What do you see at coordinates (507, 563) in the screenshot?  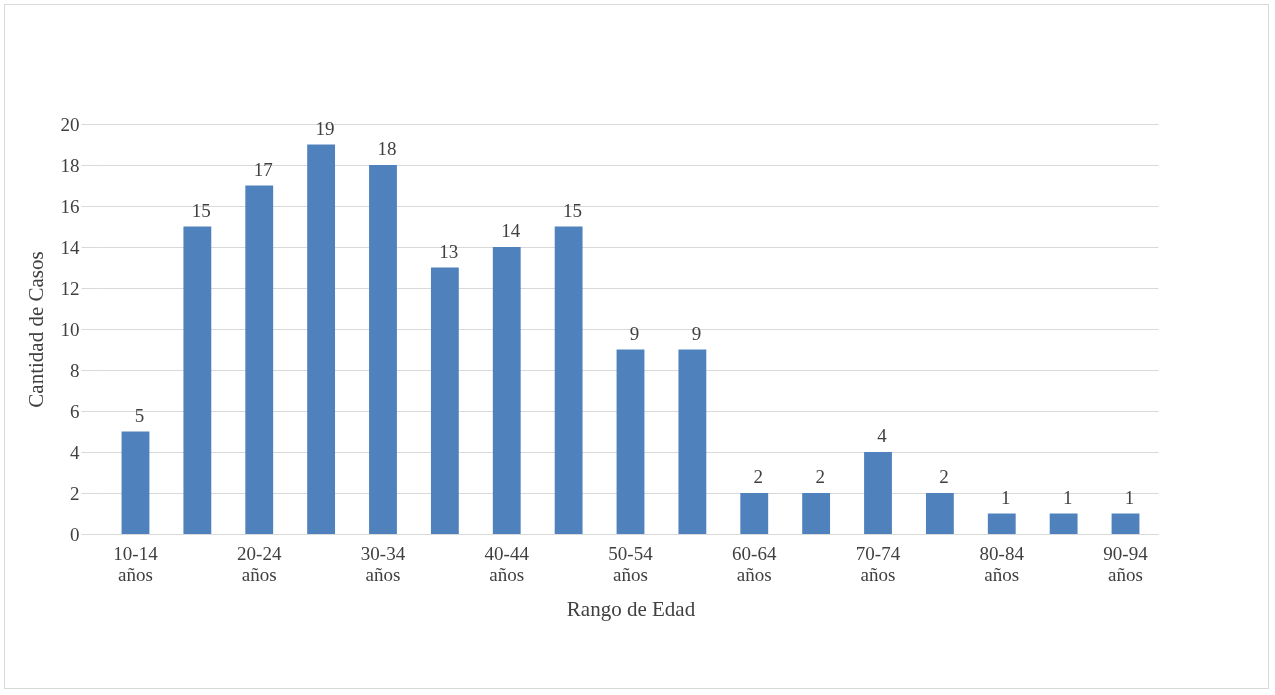 I see `x-tick-label: 40-44 años` at bounding box center [507, 563].